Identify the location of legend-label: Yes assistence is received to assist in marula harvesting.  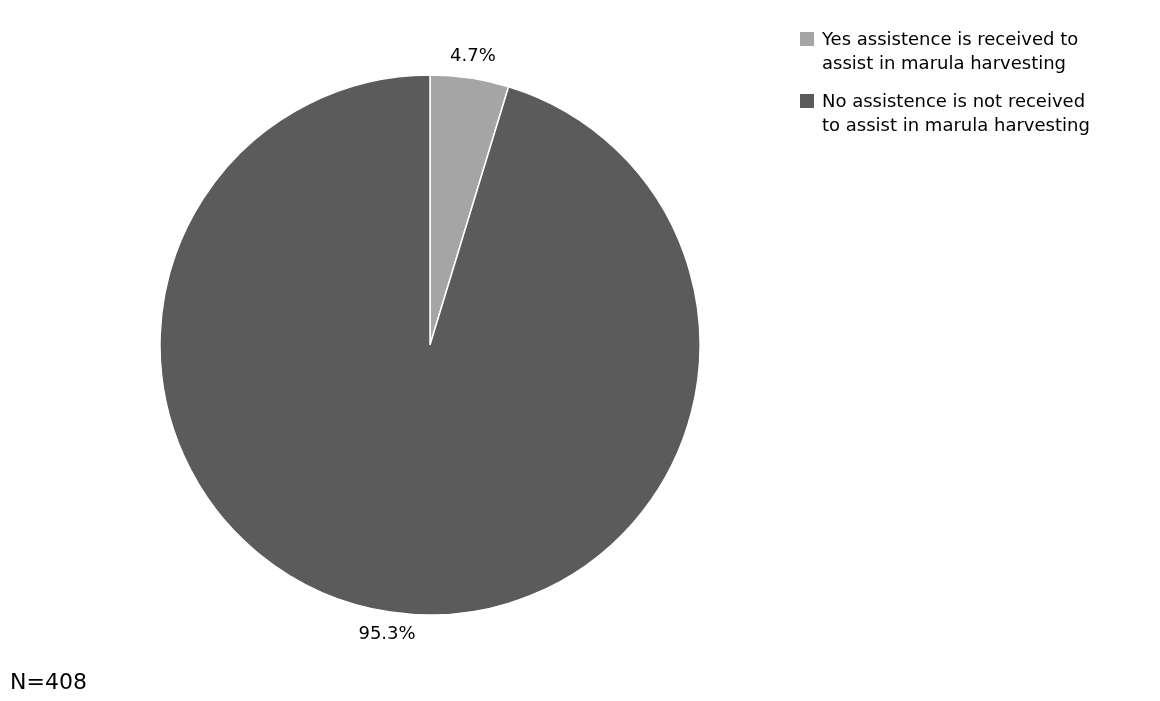
(950, 50).